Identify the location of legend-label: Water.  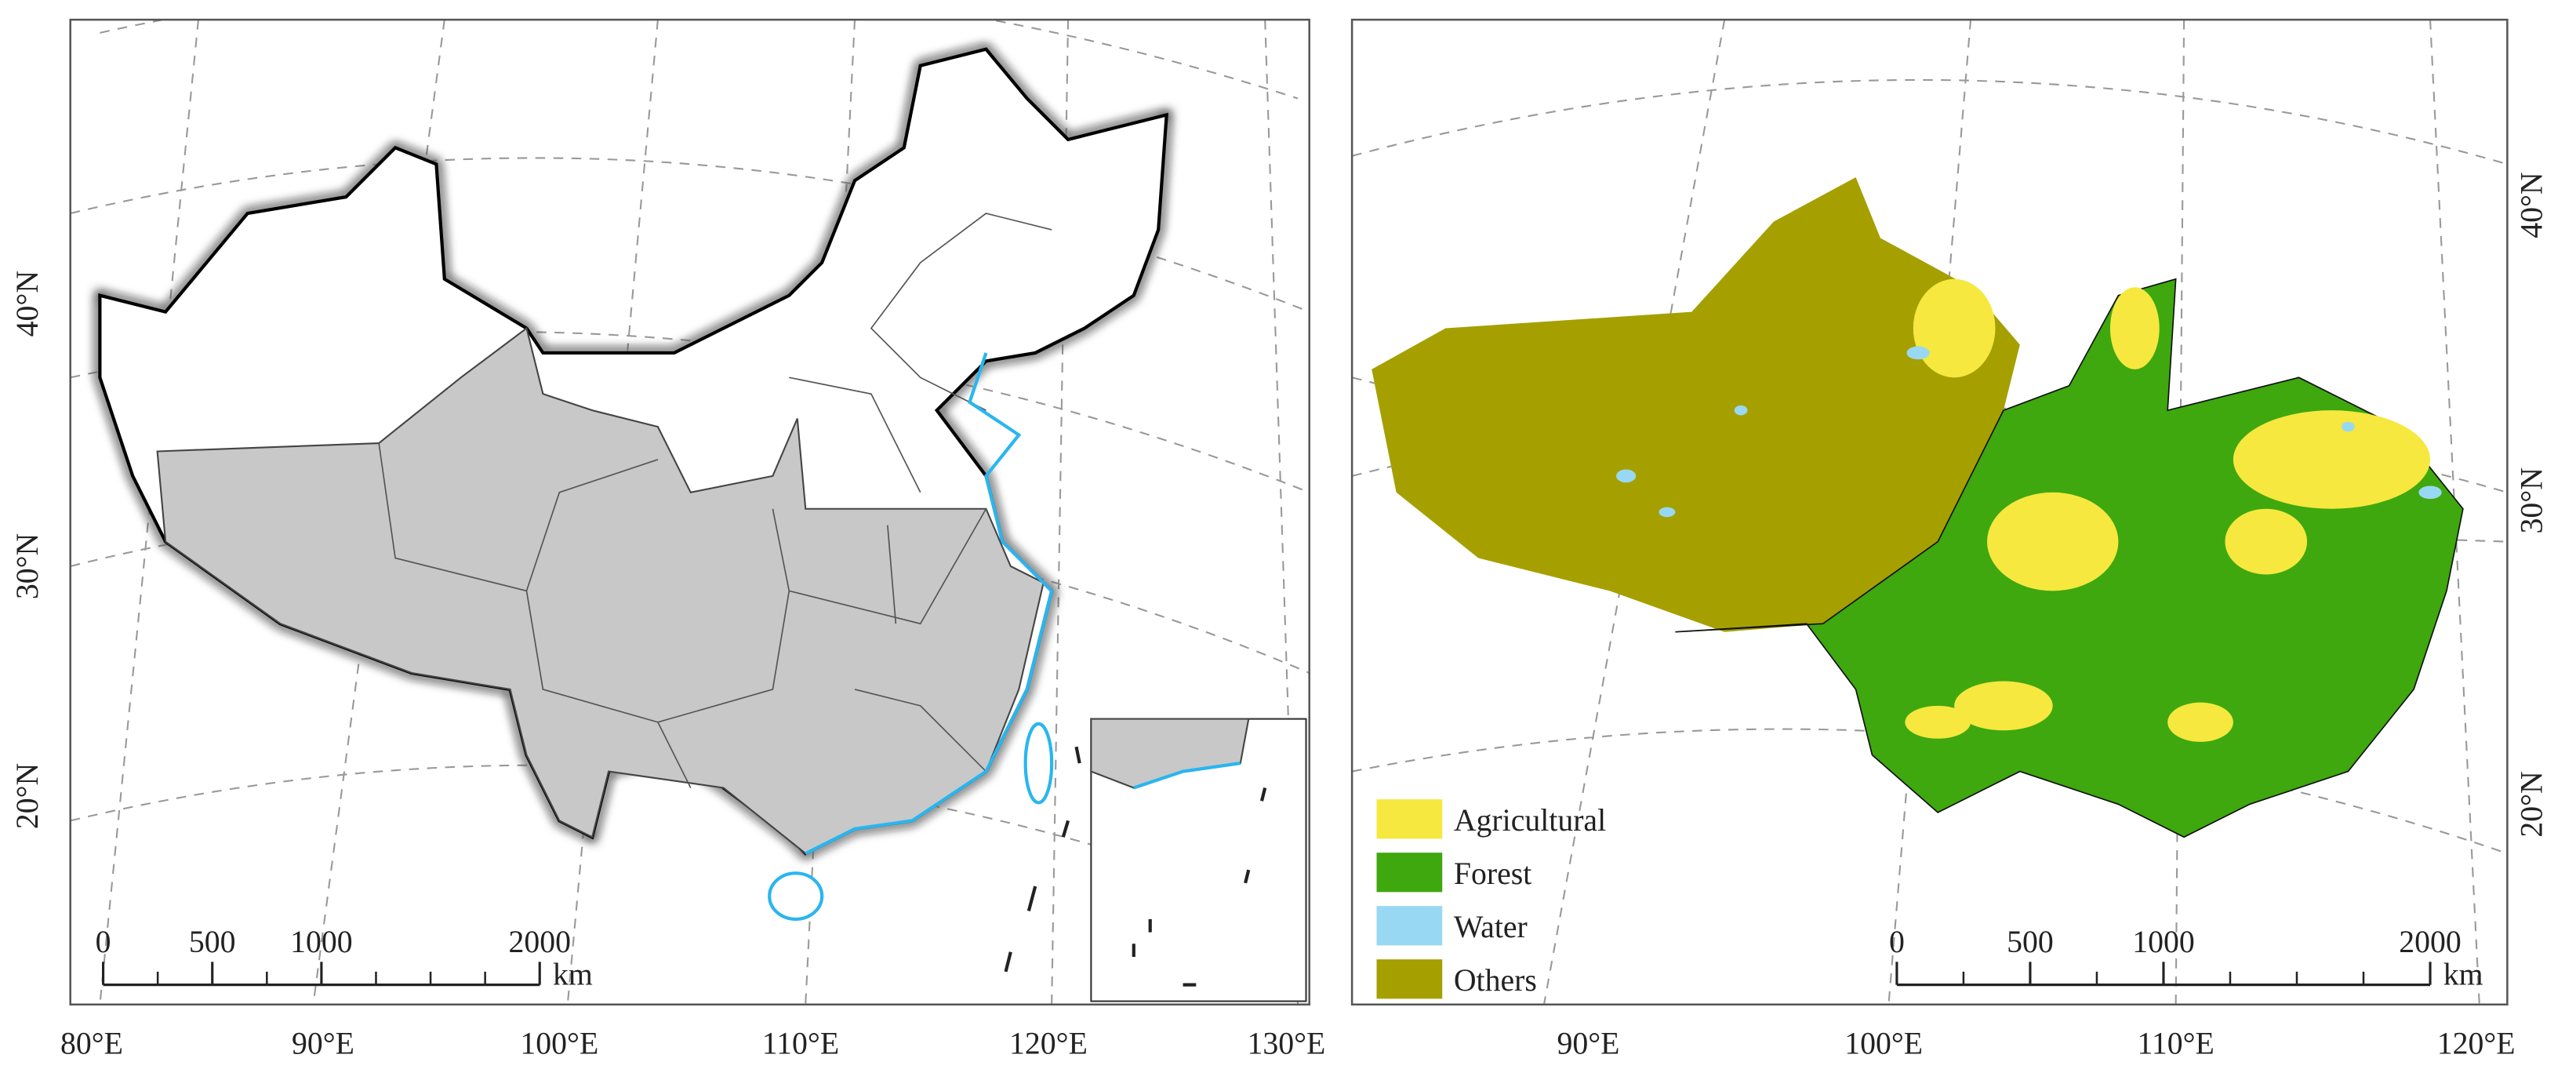
(1491, 927).